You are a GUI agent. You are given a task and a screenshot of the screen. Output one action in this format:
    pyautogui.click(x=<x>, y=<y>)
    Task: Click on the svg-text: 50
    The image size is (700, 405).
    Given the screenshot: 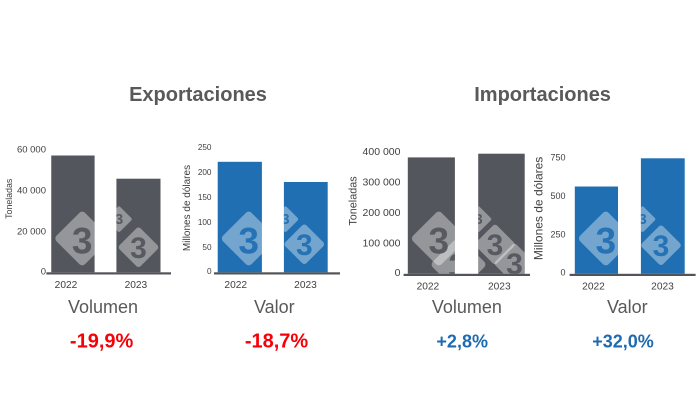 What is the action you would take?
    pyautogui.click(x=207, y=247)
    